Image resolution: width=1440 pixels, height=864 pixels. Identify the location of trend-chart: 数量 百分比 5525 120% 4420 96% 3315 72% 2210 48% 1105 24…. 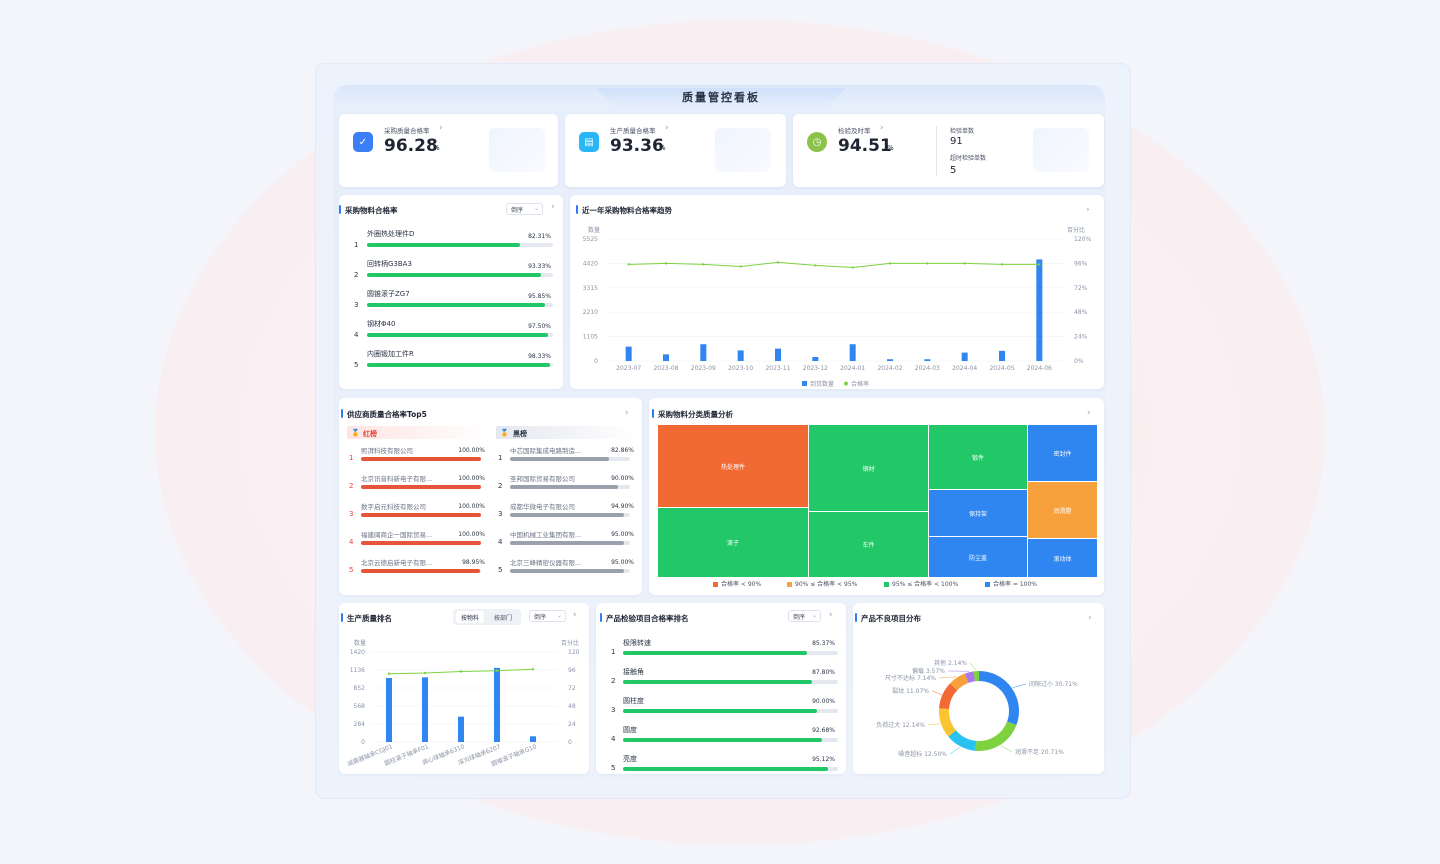
(837, 307).